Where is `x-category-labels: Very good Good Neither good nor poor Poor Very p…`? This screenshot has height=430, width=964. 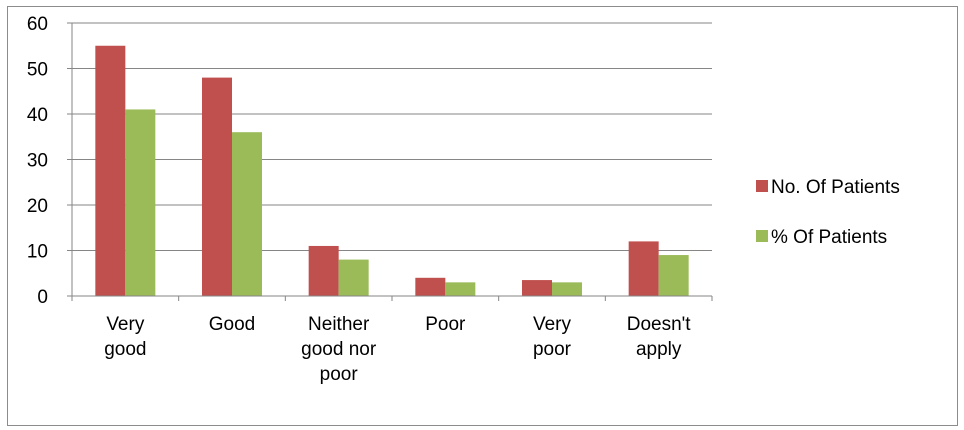 x-category-labels: Very good Good Neither good nor poor Poor Very p… is located at coordinates (397, 349).